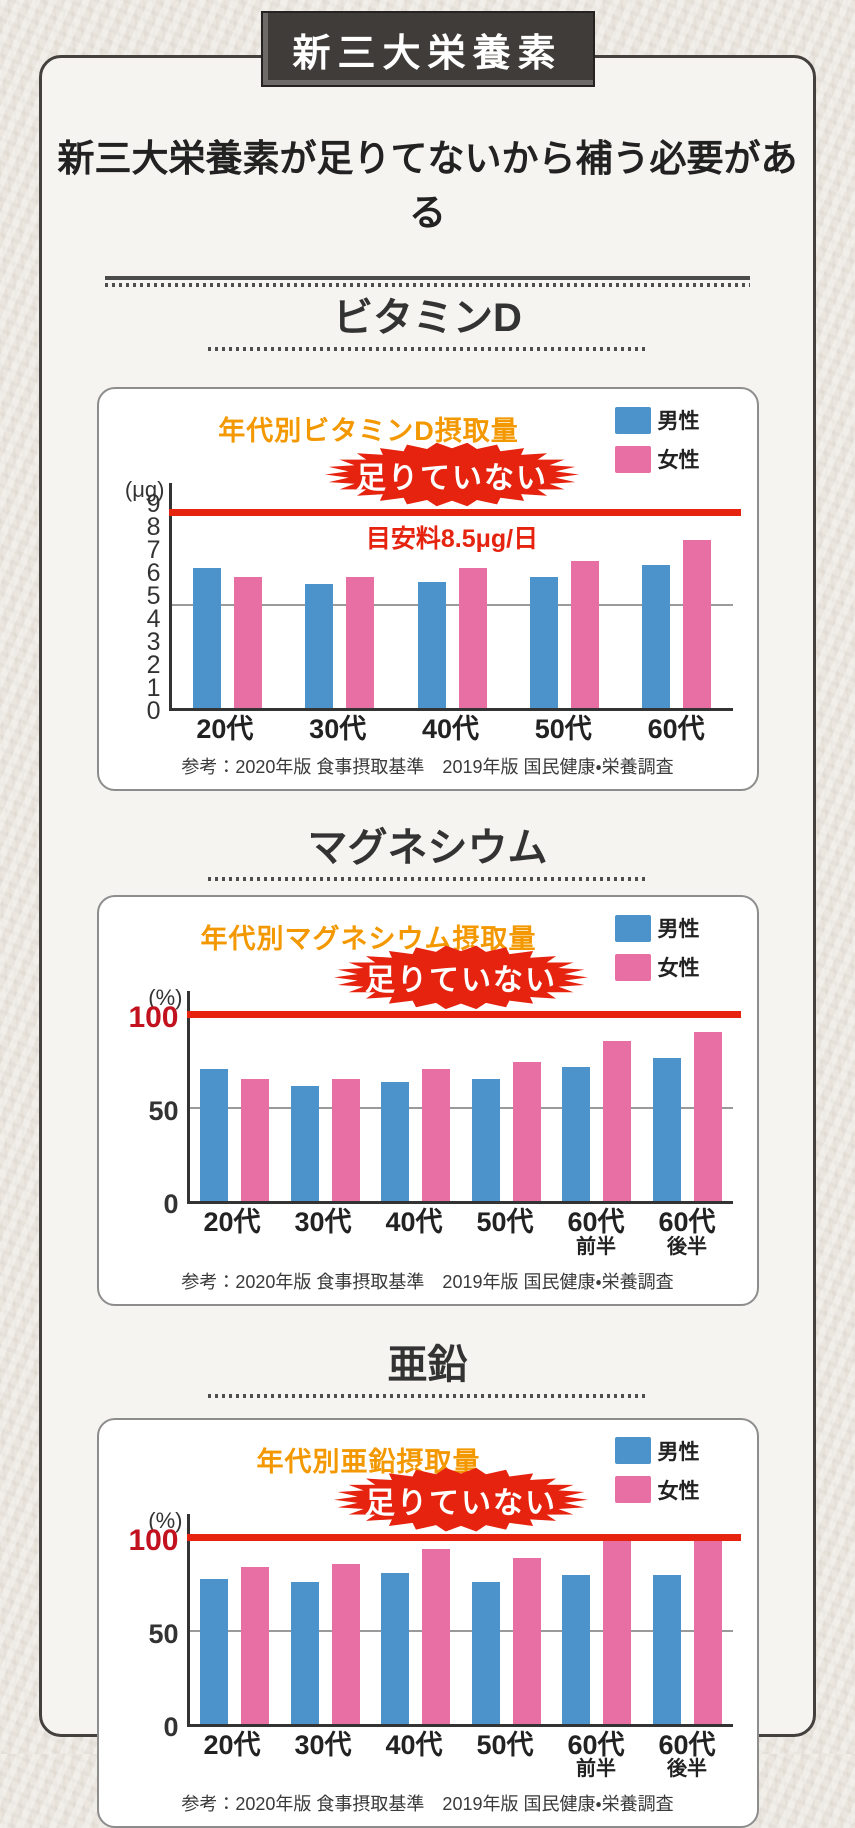  I want to click on legend-item-male: 男性, so click(673, 1451).